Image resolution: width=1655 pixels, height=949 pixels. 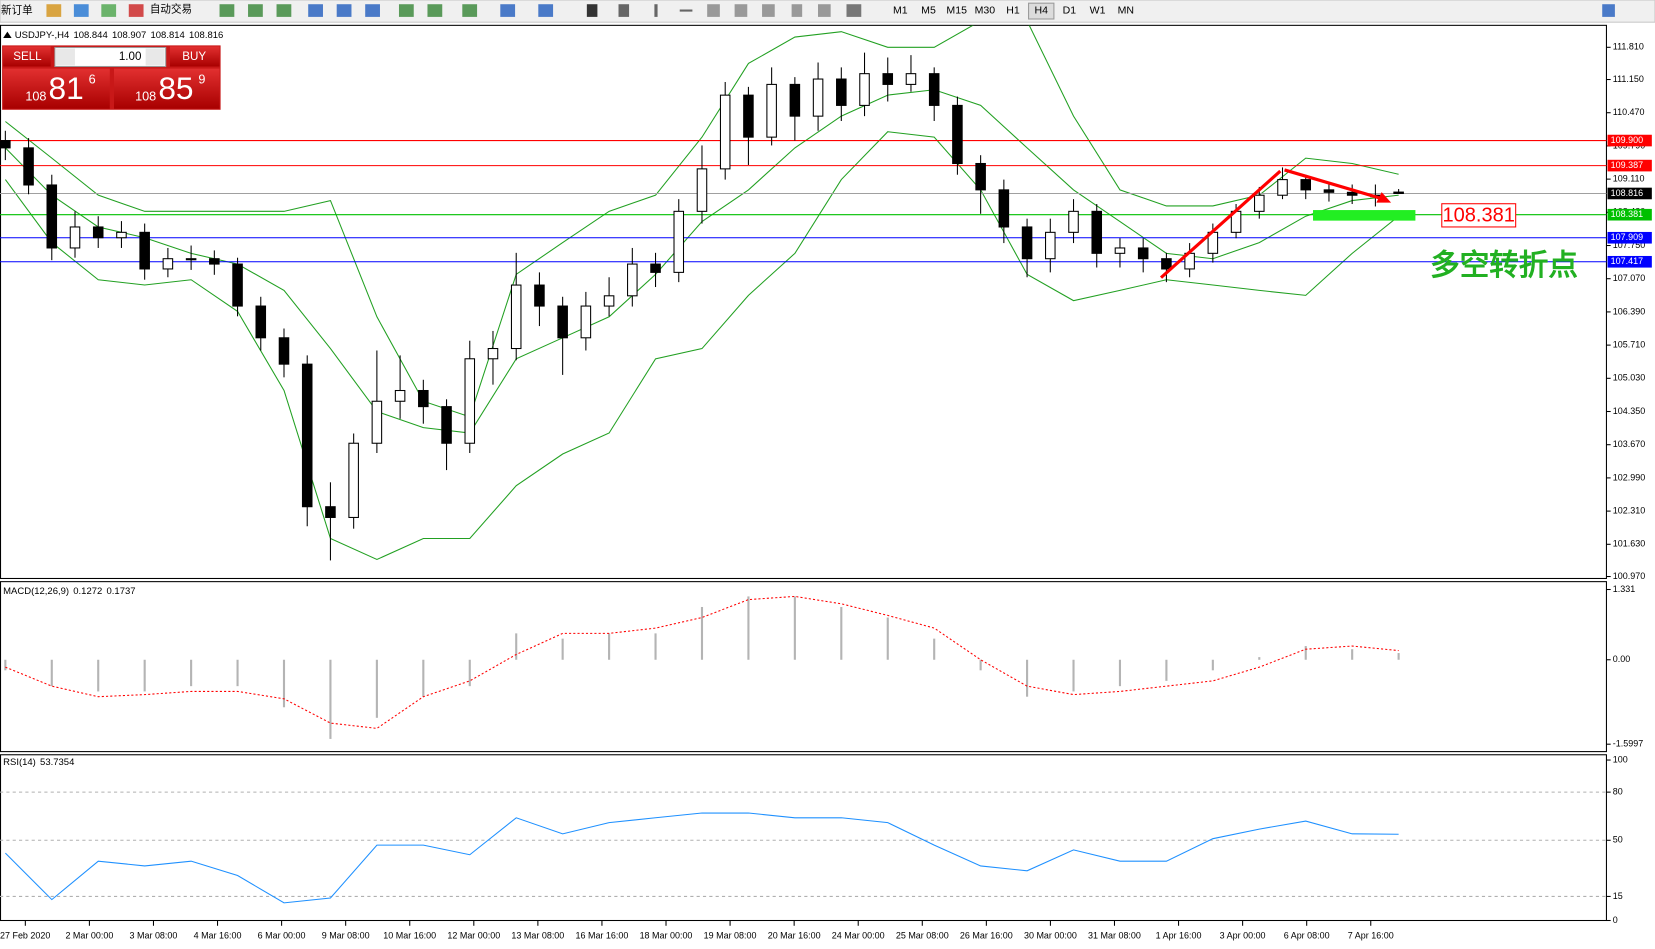 I want to click on timeframe-button: H1, so click(x=1013, y=10).